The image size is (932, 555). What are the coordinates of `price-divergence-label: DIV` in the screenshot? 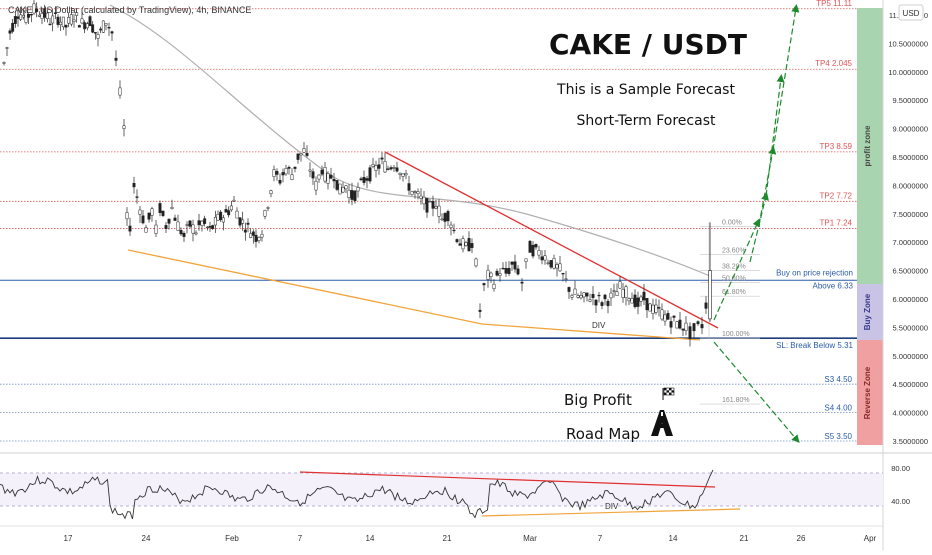 It's located at (599, 325).